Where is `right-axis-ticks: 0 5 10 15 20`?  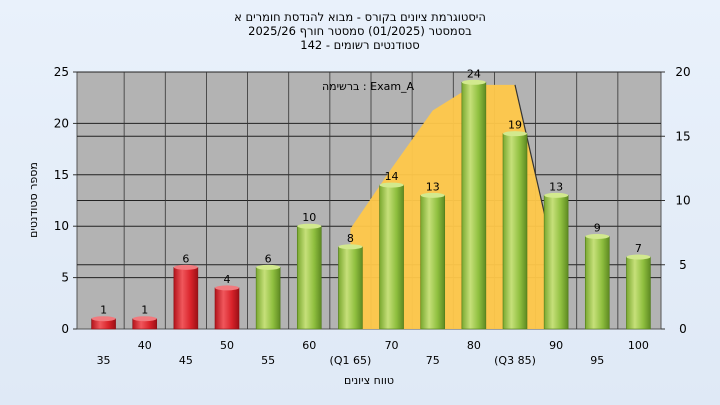
right-axis-ticks: 0 5 10 15 20 is located at coordinates (676, 200).